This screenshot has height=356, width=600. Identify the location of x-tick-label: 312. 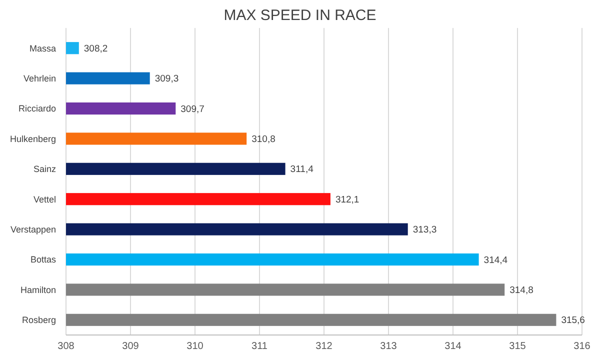
(324, 346).